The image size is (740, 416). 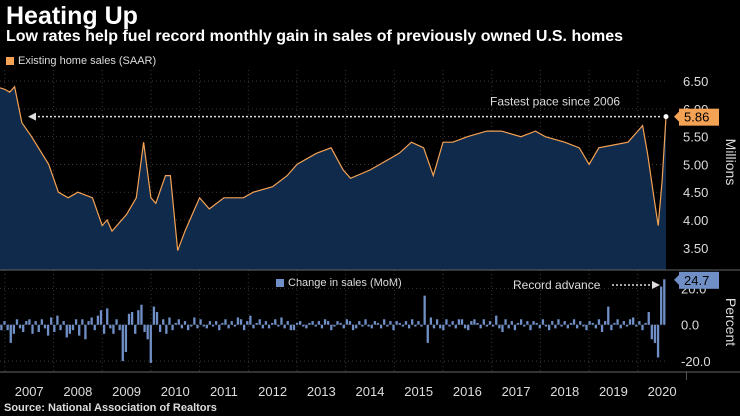 I want to click on x-tick-label: 2019, so click(x=613, y=391).